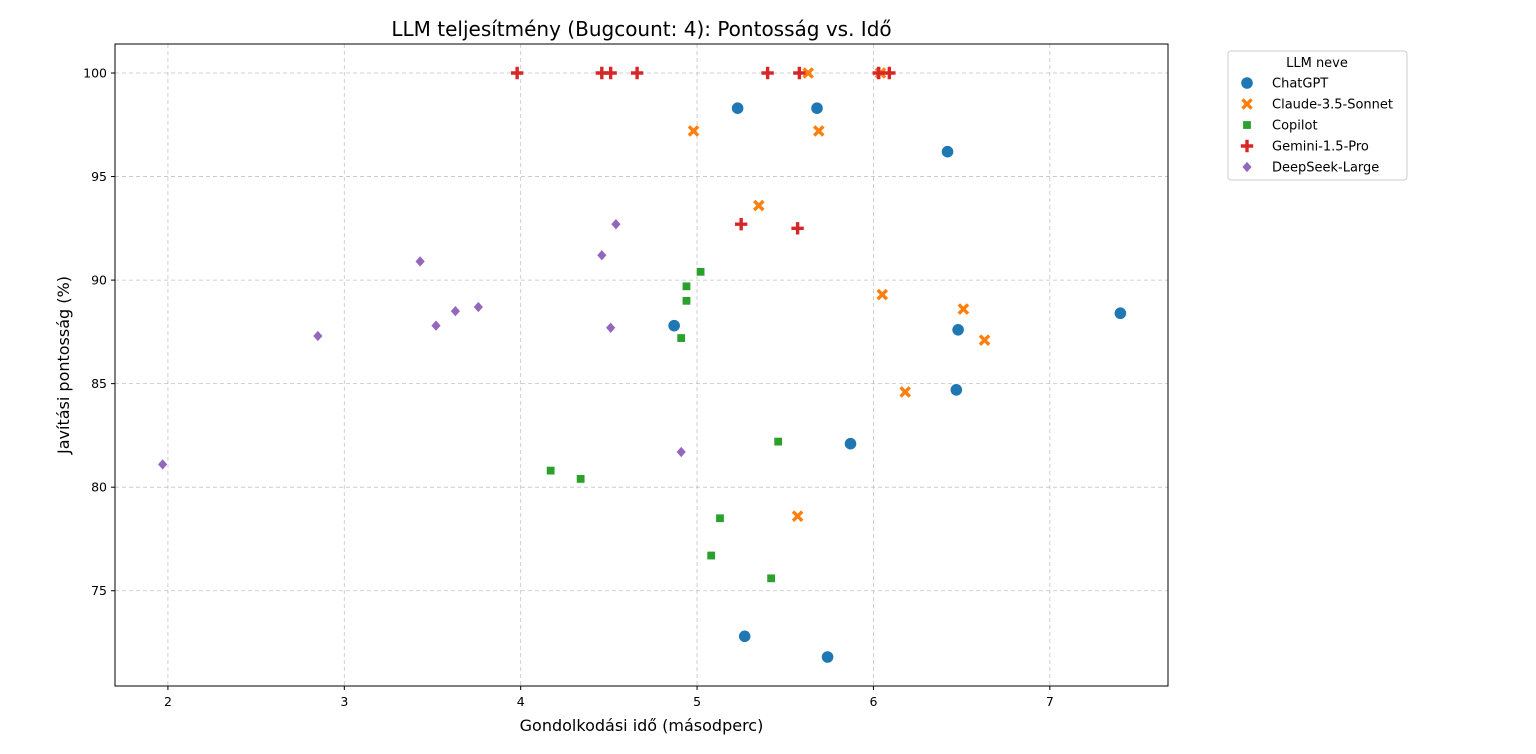 The image size is (1536, 754). I want to click on legend-title: LLM neve, so click(1317, 63).